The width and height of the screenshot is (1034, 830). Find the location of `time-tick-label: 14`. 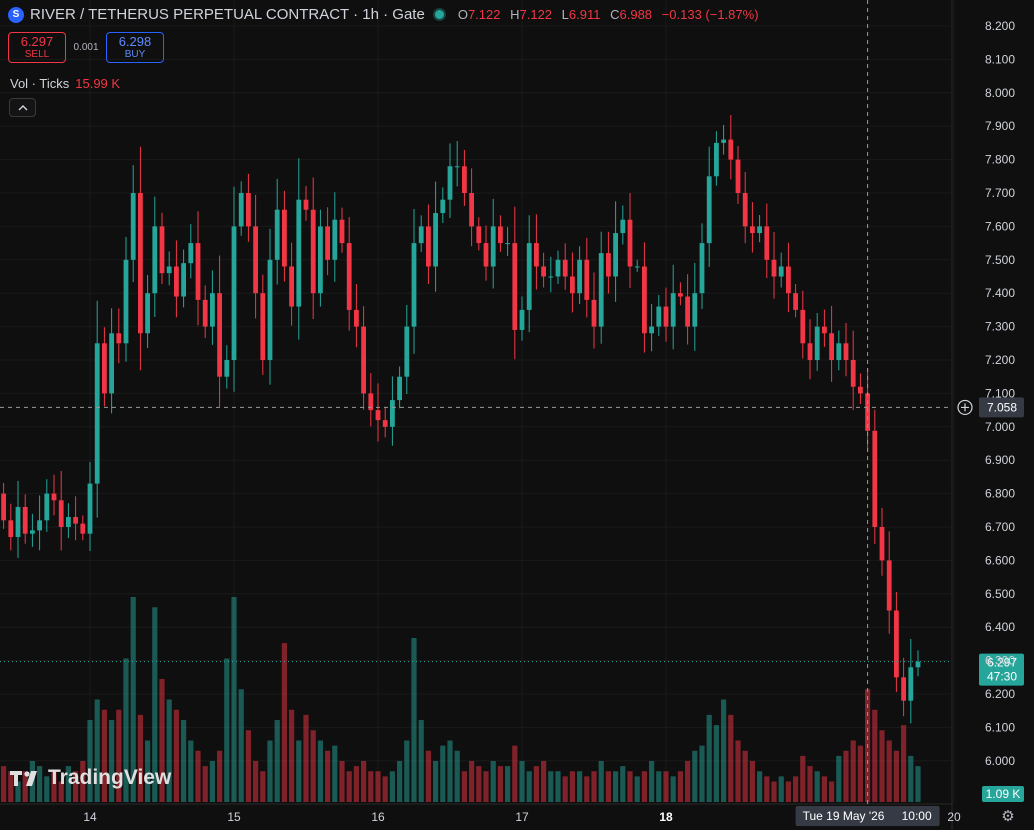

time-tick-label: 14 is located at coordinates (90, 817).